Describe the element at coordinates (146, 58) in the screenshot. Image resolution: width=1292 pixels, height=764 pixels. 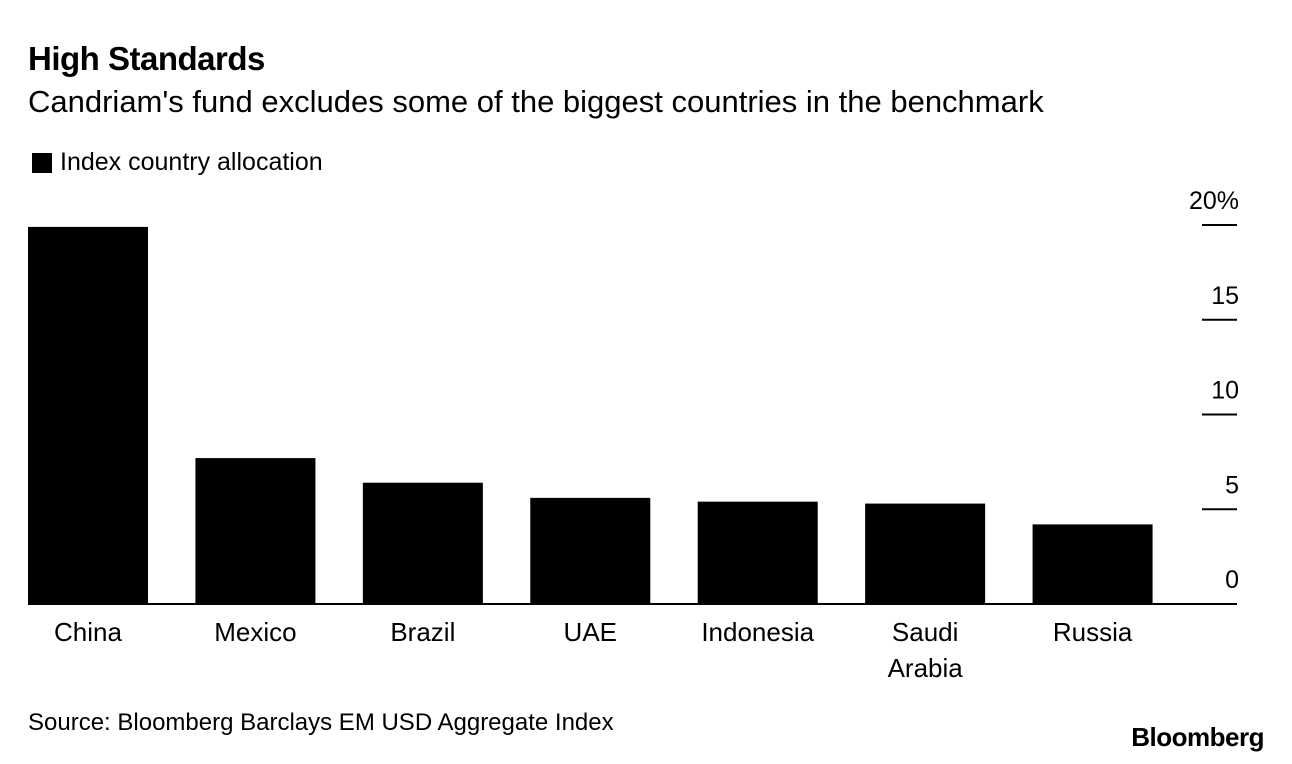
I see `chart-title: High Standards` at that location.